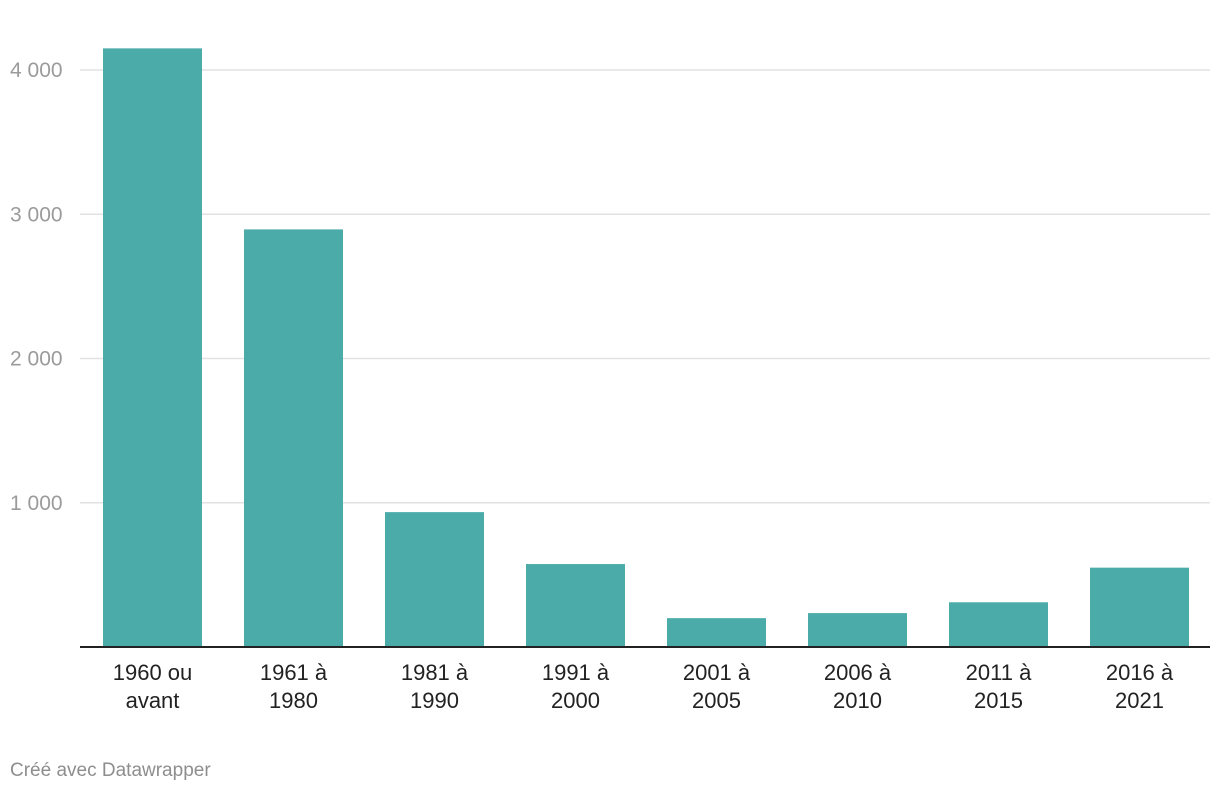 The image size is (1220, 796). I want to click on y-tick-label: 2 000, so click(36, 359).